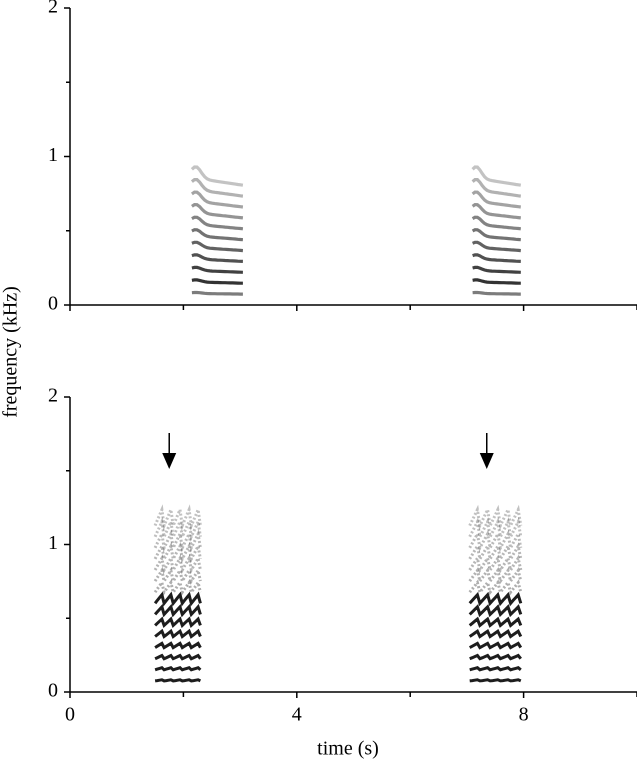 The height and width of the screenshot is (764, 637). Describe the element at coordinates (524, 715) in the screenshot. I see `x-tick-label: 8` at that location.